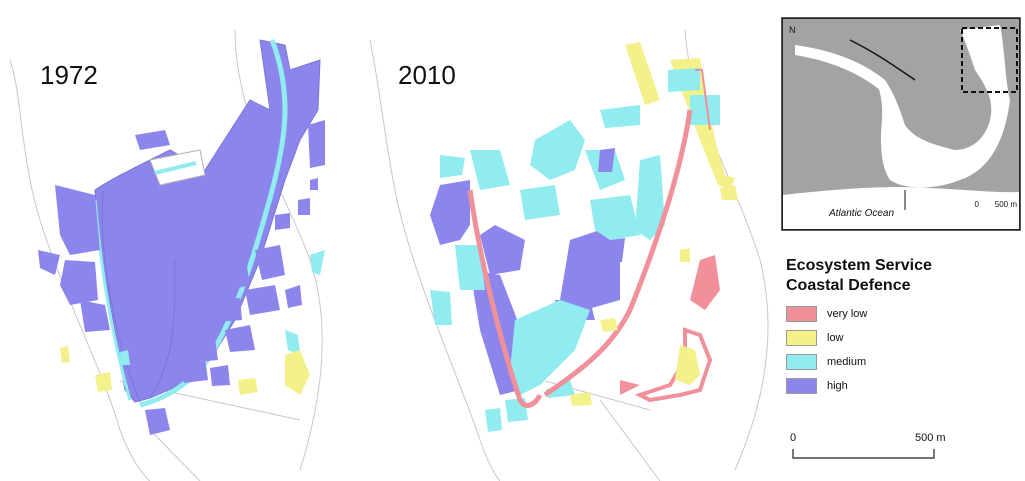 This screenshot has height=481, width=1025. Describe the element at coordinates (862, 213) in the screenshot. I see `inset-ocean-label: Atlantic Ocean` at that location.